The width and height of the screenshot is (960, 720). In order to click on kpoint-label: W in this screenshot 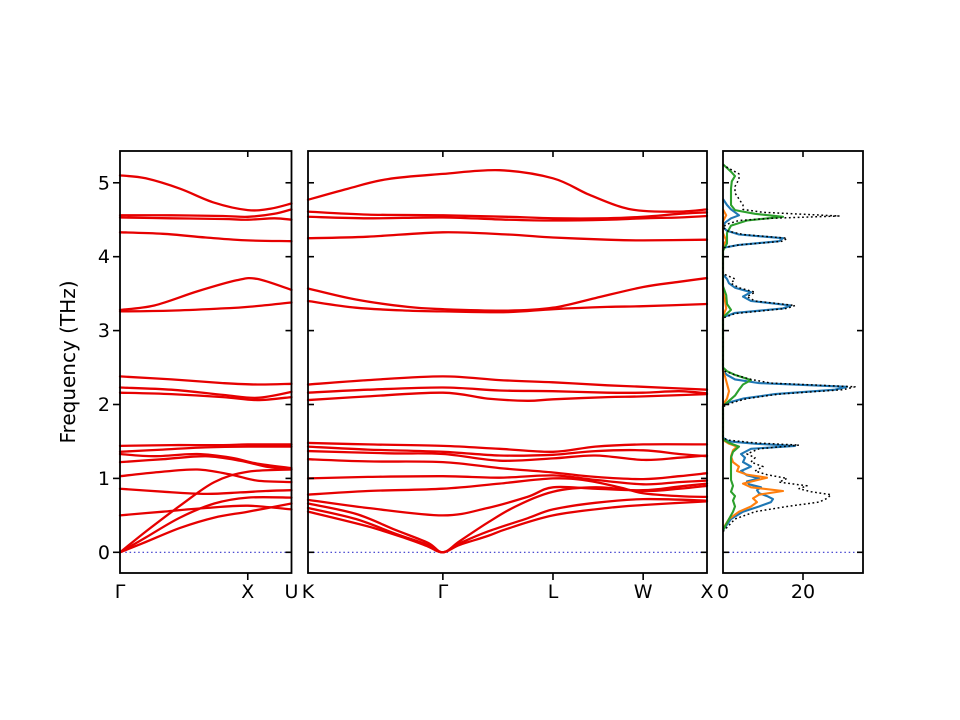, I will do `click(643, 592)`.